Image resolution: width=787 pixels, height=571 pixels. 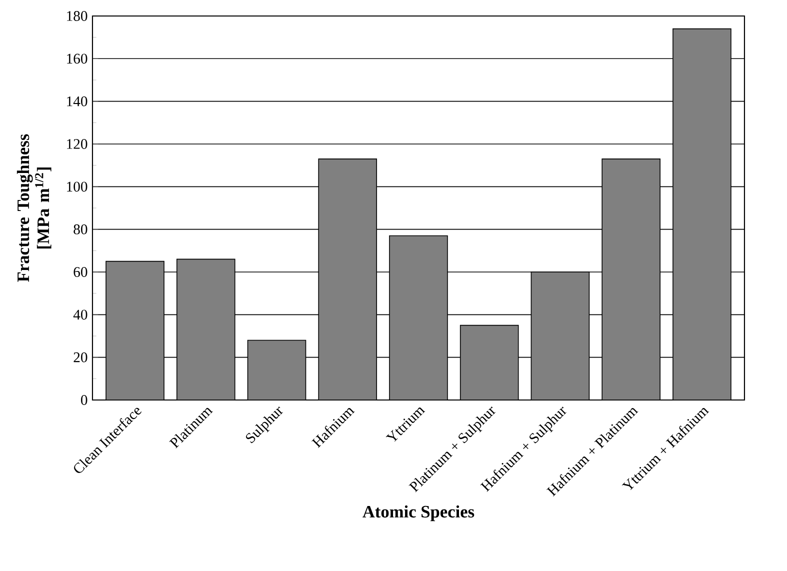 I want to click on y-tick-label: 120, so click(x=77, y=144).